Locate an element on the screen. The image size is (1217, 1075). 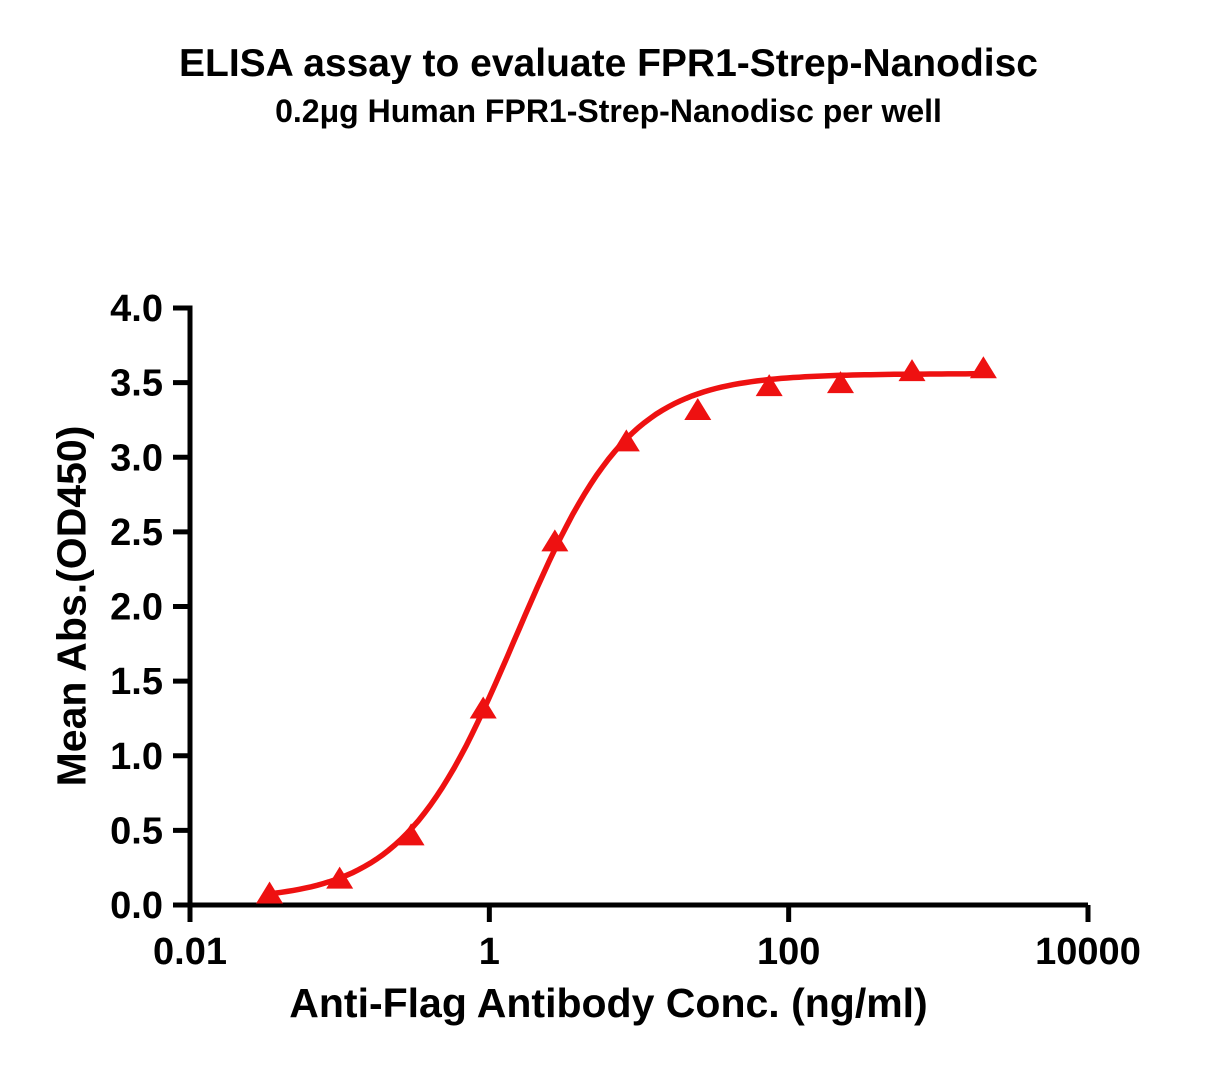
x-tick-label: 1 is located at coordinates (489, 952).